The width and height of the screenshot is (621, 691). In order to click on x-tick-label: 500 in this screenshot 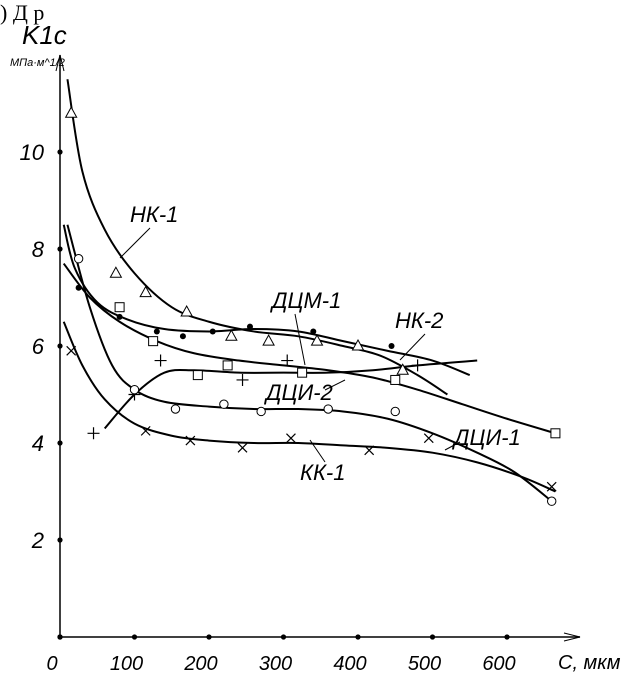, I will do `click(424, 664)`.